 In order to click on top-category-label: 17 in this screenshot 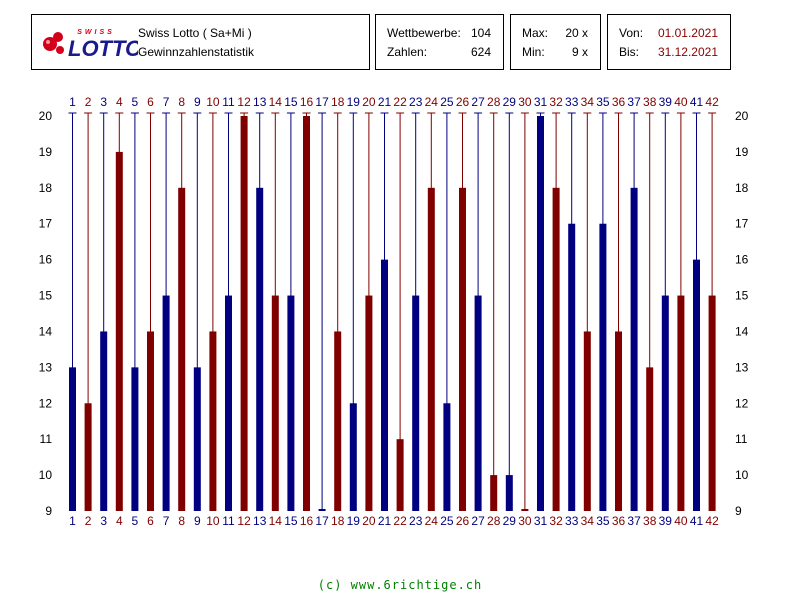, I will do `click(322, 102)`.